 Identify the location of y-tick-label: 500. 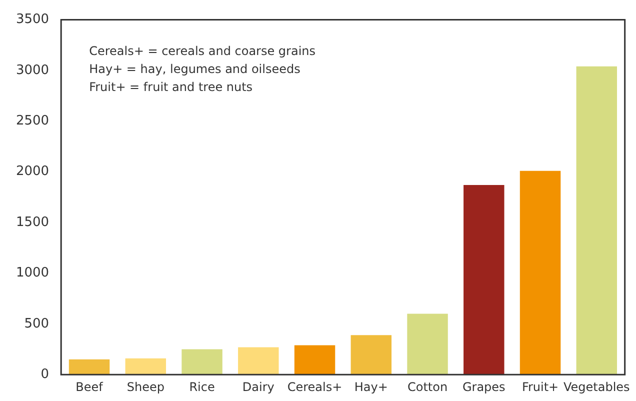
(37, 324).